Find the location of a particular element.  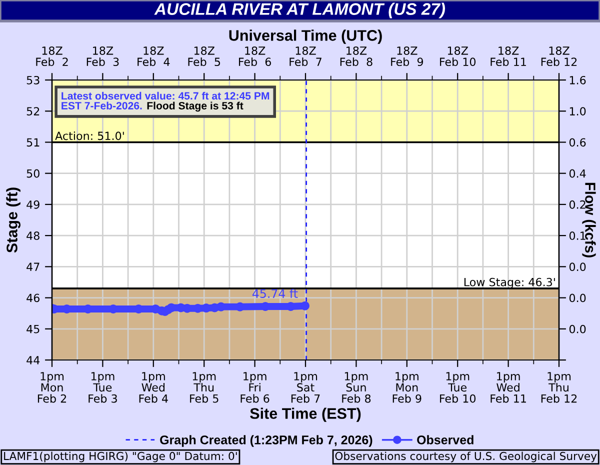

x-tick-label: 1pm Tue Feb 3 is located at coordinates (102, 387).